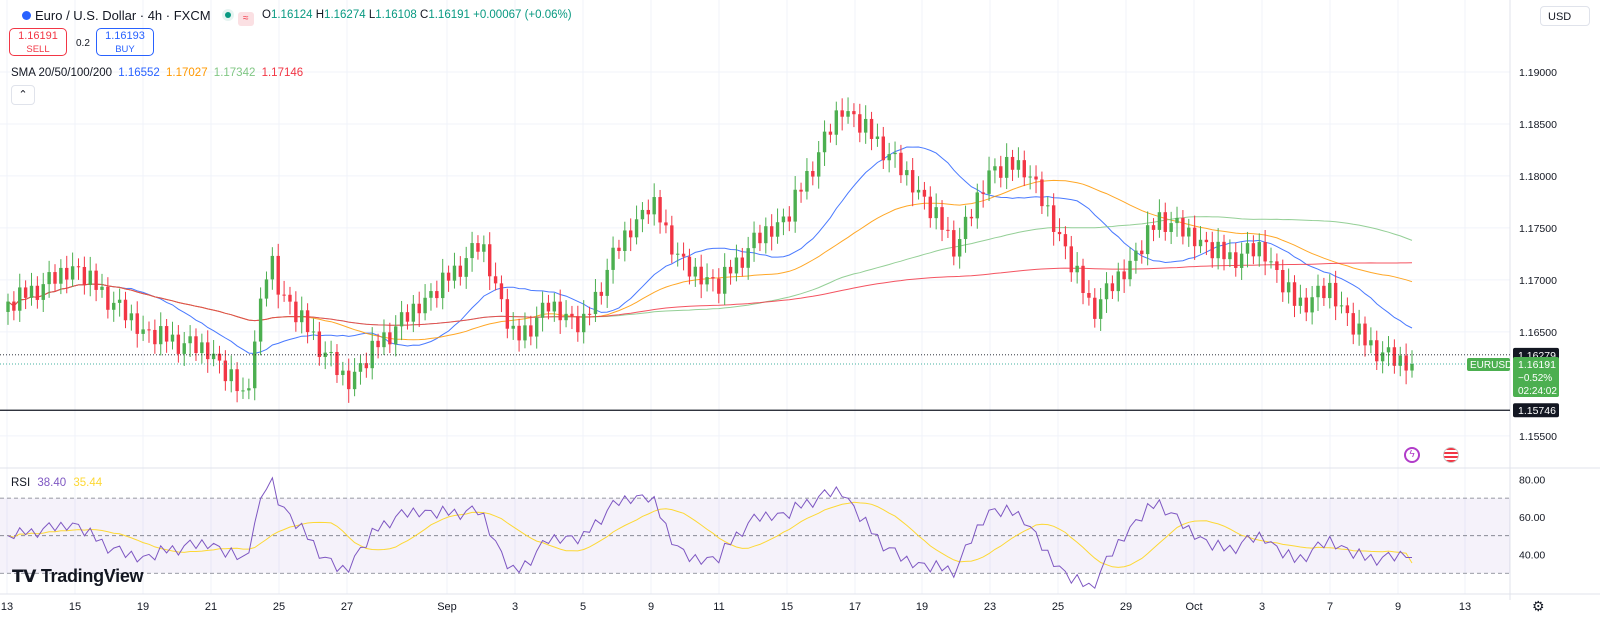  What do you see at coordinates (245, 19) in the screenshot?
I see `compare-icon: ≈` at bounding box center [245, 19].